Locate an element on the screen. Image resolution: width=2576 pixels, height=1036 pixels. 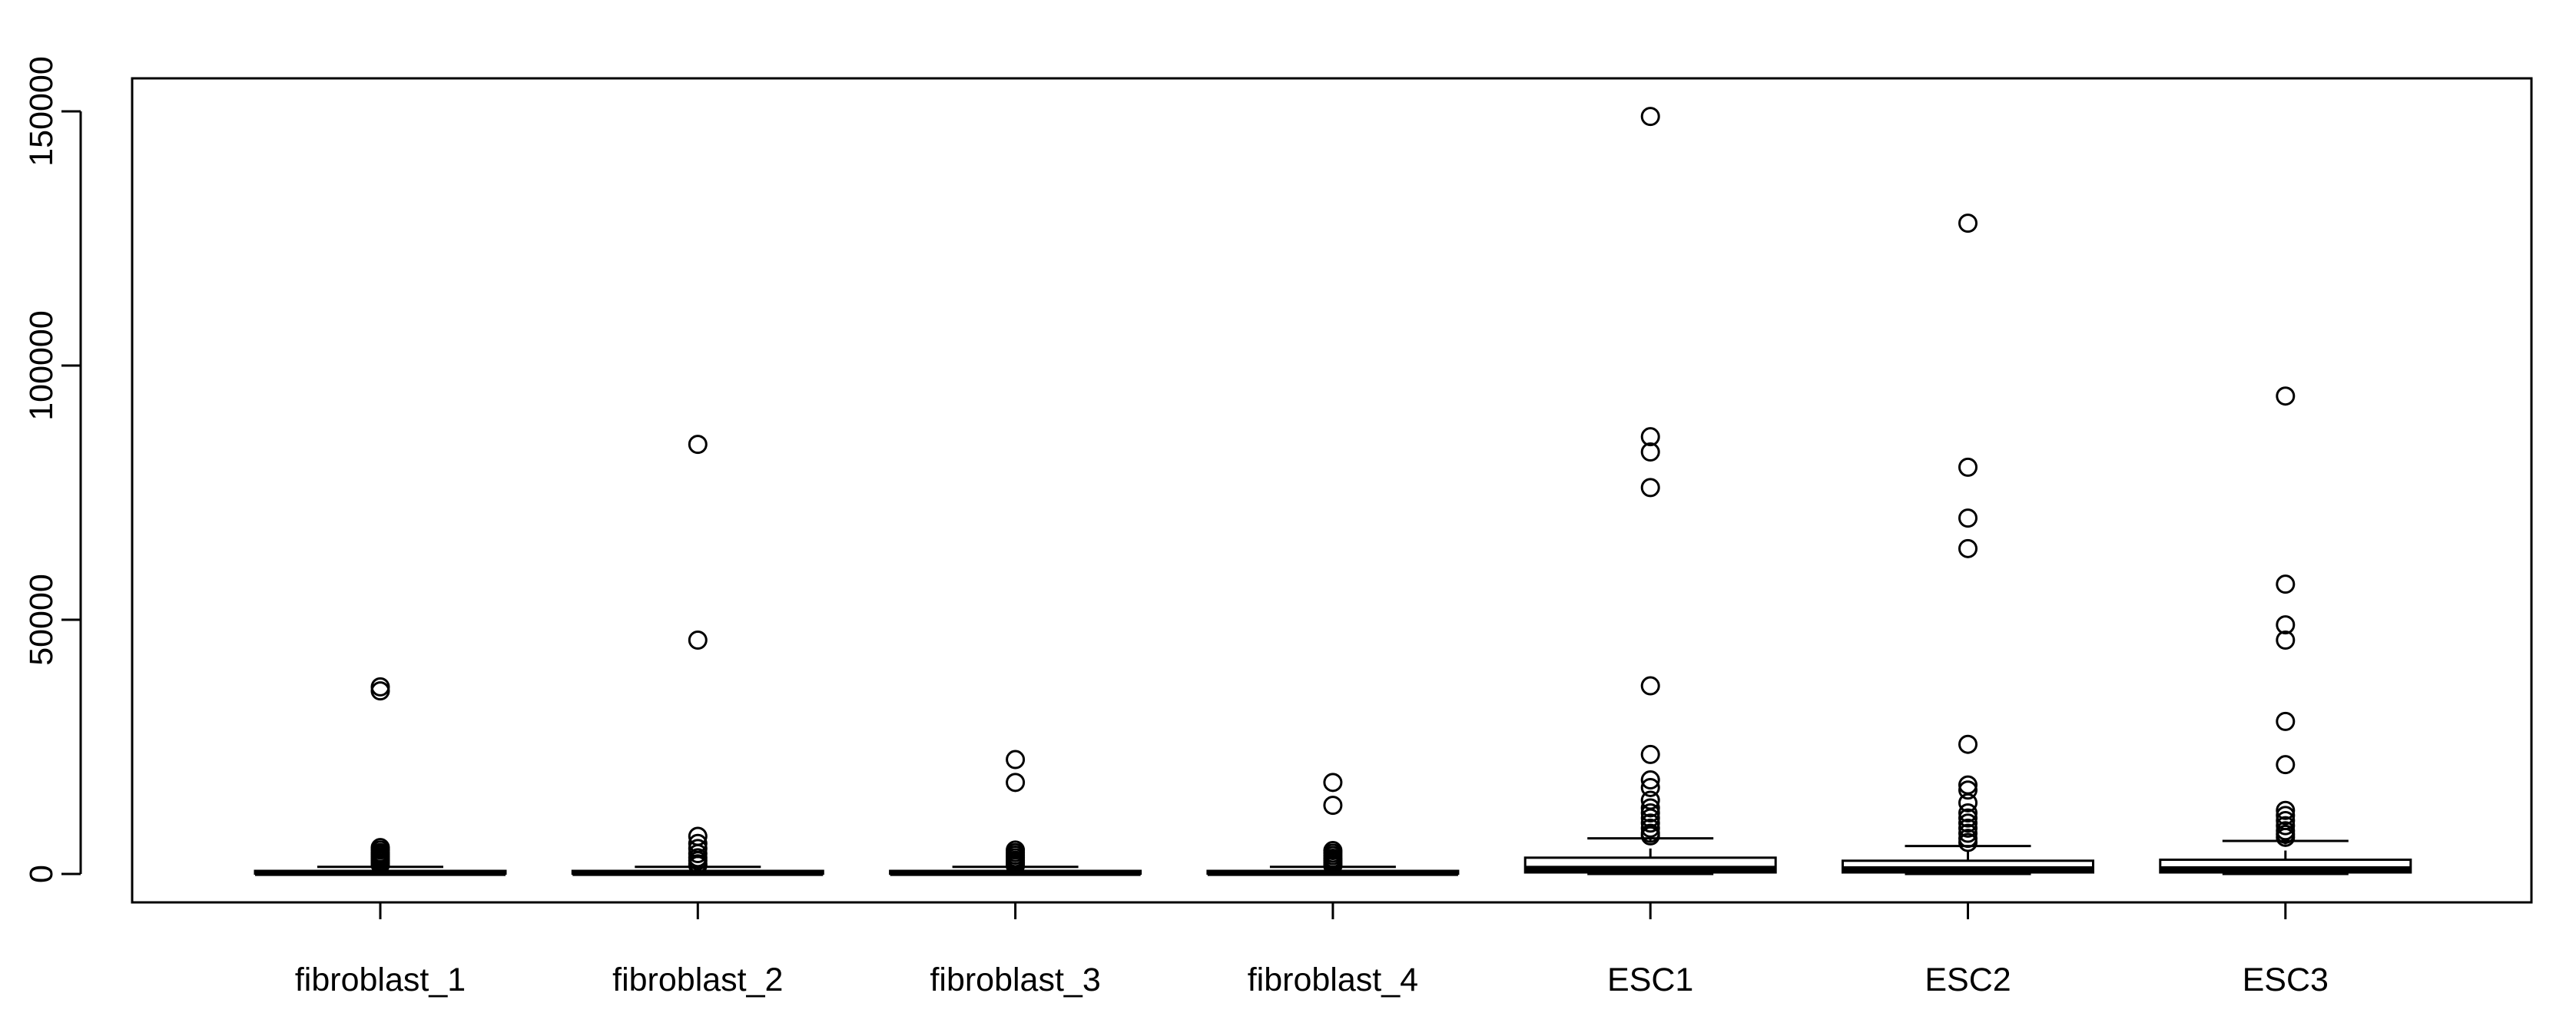
box-ESC2 is located at coordinates (1968, 544).